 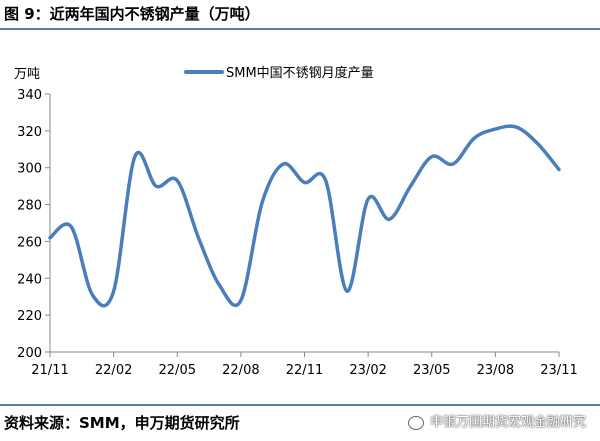 What do you see at coordinates (27, 74) in the screenshot?
I see `y-axis-label: 万吨` at bounding box center [27, 74].